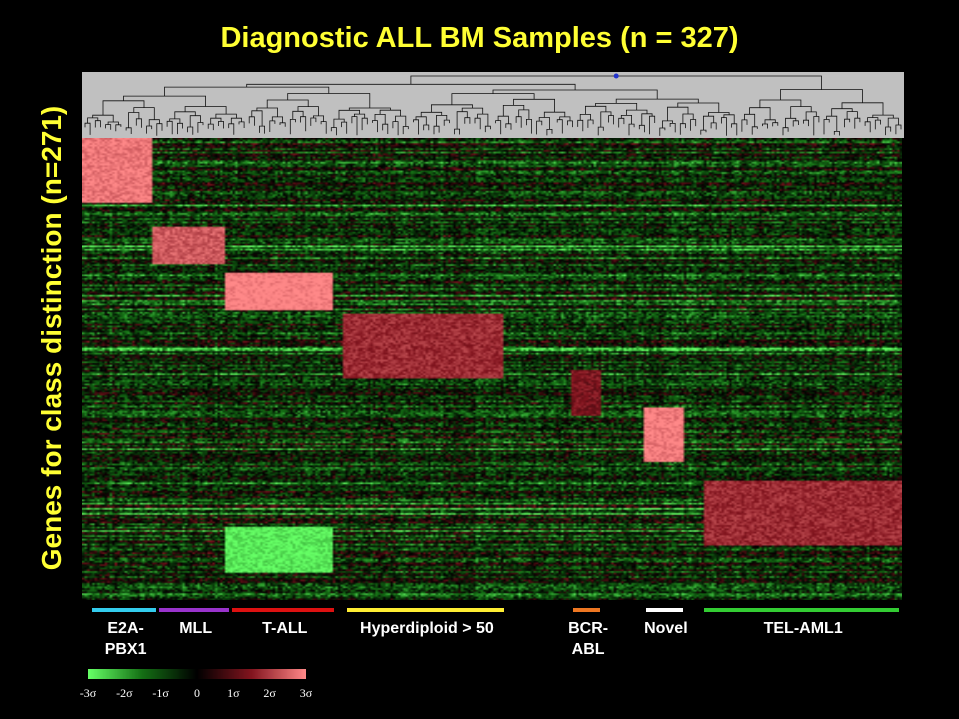  Describe the element at coordinates (666, 628) in the screenshot. I see `group-label: Novel` at that location.